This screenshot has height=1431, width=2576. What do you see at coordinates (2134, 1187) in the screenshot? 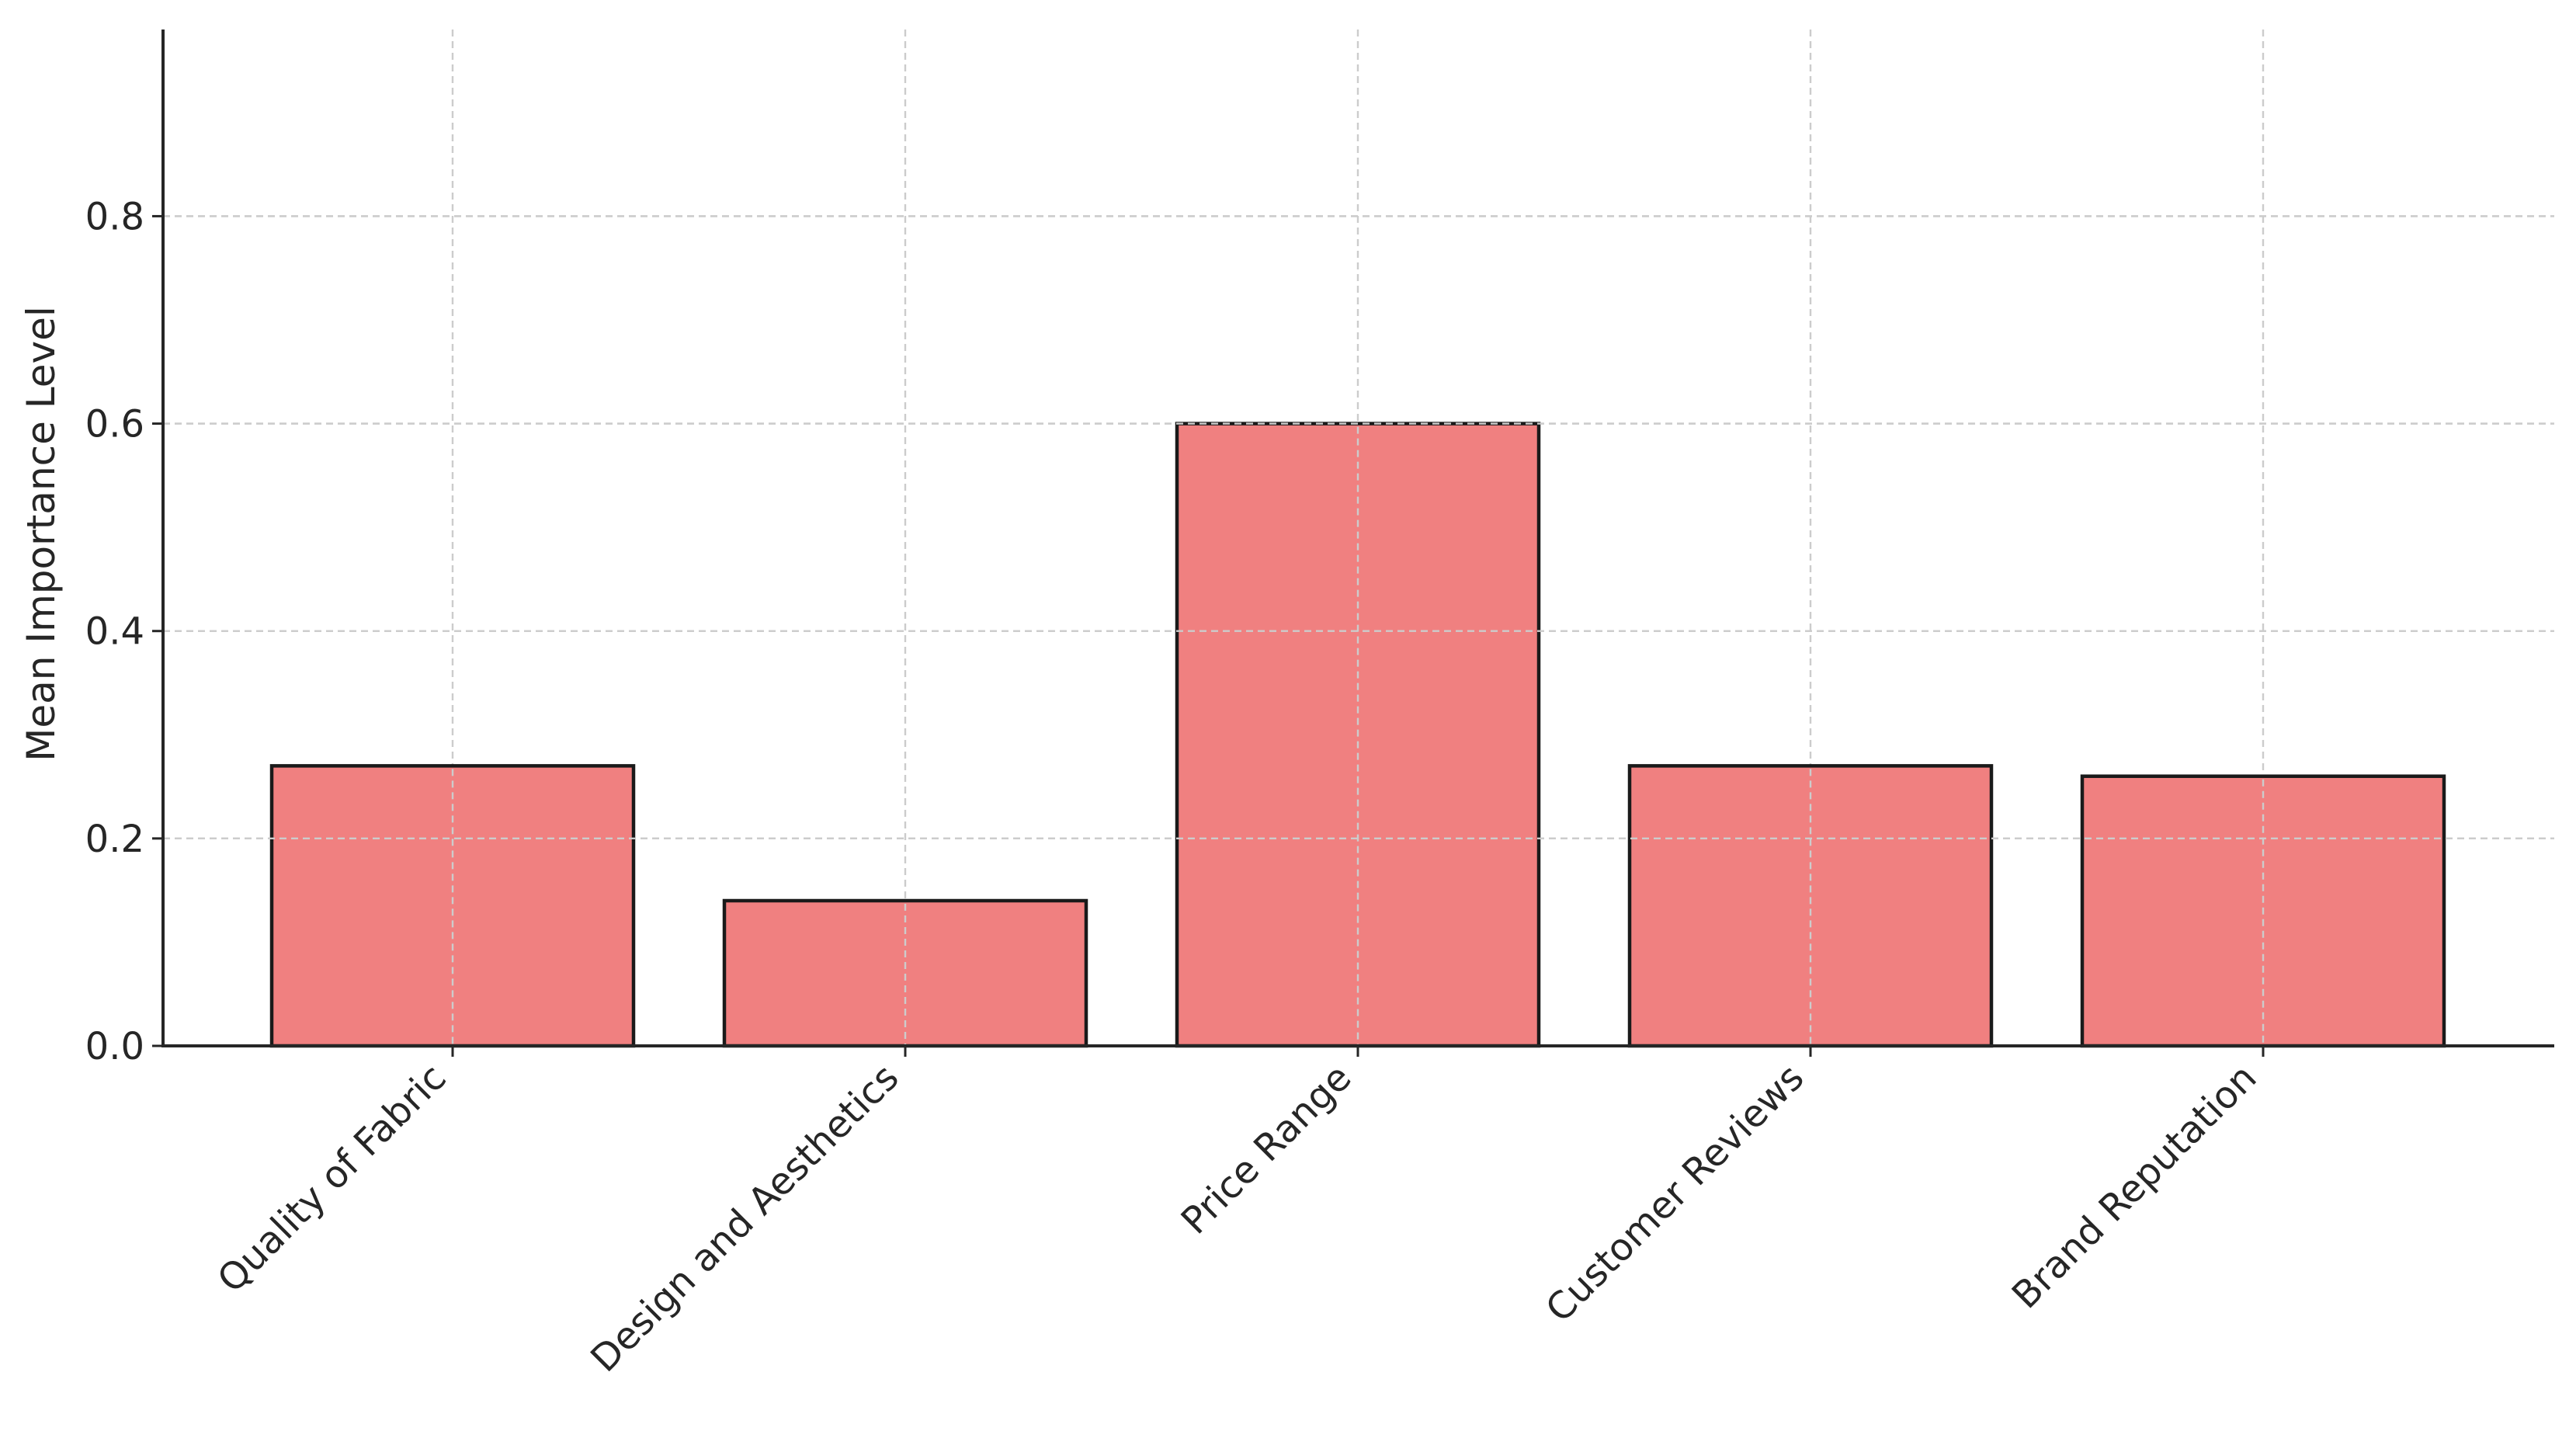
I see `x-tick-label: Brand Reputation` at bounding box center [2134, 1187].